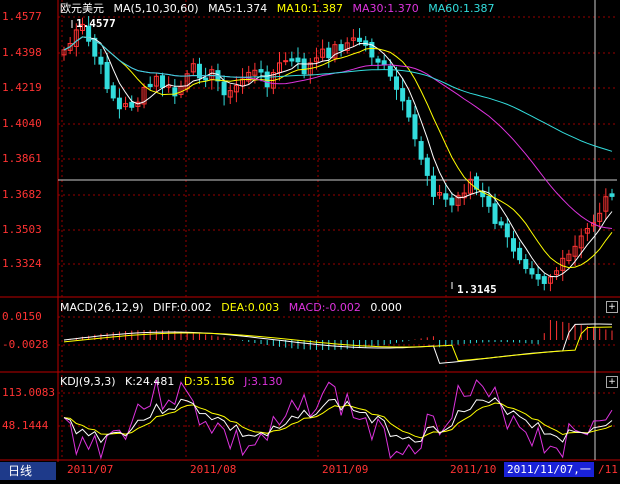 Image resolution: width=620 pixels, height=484 pixels. I want to click on kdj-d-line, so click(338, 420).